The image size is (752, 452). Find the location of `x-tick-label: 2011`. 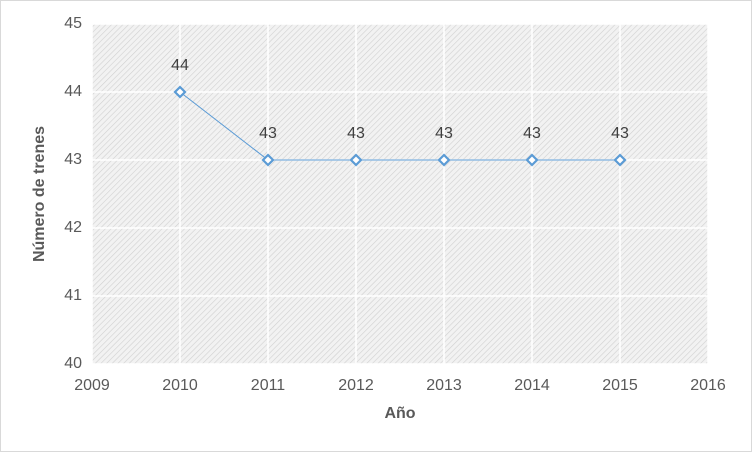

x-tick-label: 2011 is located at coordinates (268, 385).